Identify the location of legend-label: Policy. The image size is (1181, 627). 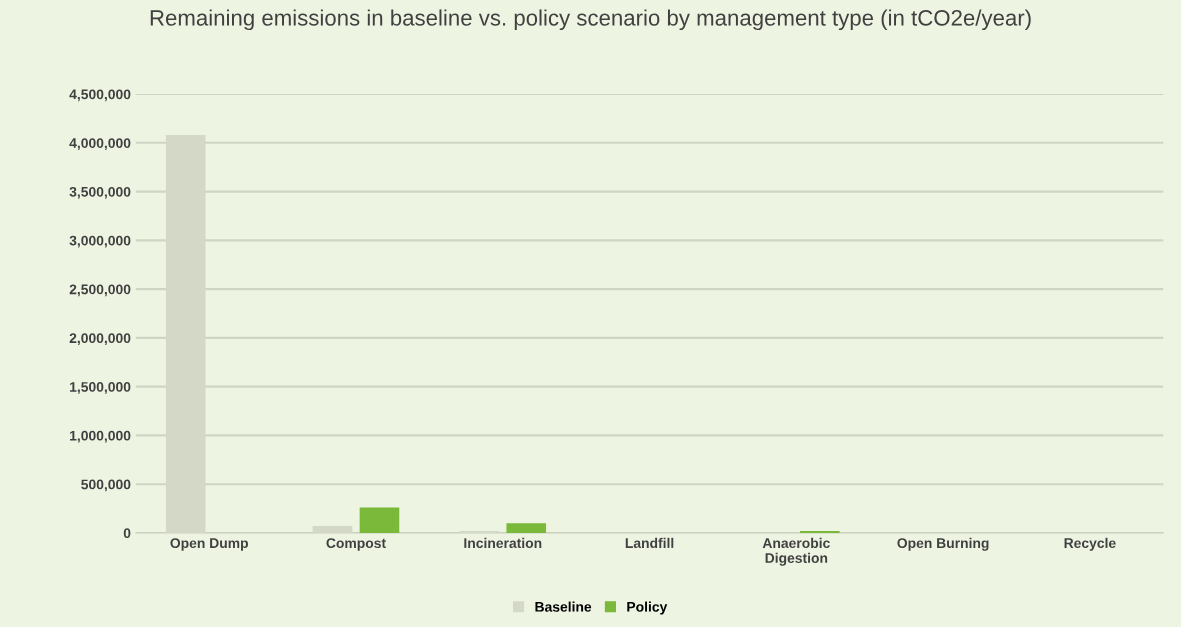
(647, 608).